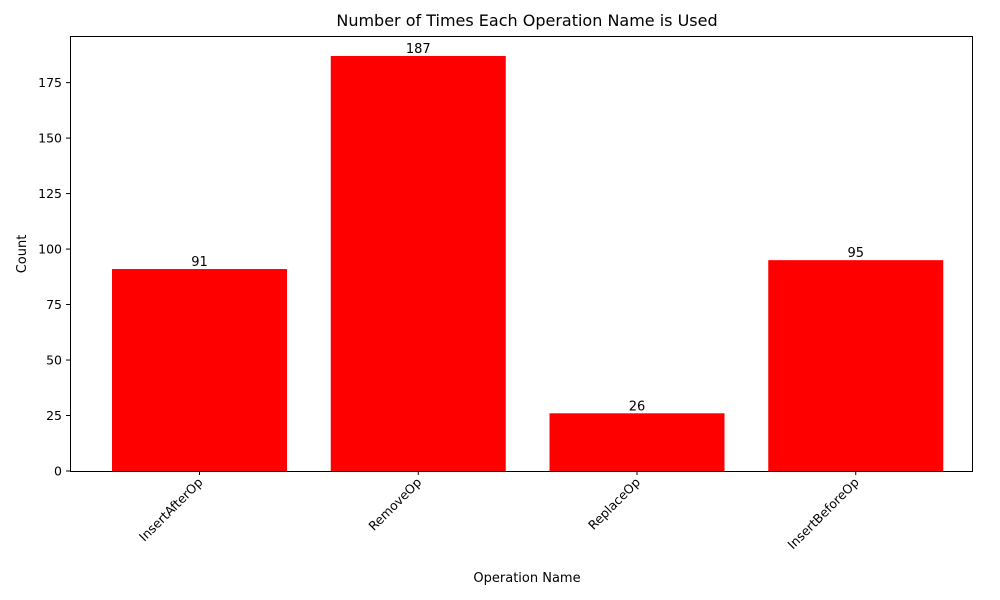  What do you see at coordinates (50, 82) in the screenshot?
I see `y-tick-label-175: 175` at bounding box center [50, 82].